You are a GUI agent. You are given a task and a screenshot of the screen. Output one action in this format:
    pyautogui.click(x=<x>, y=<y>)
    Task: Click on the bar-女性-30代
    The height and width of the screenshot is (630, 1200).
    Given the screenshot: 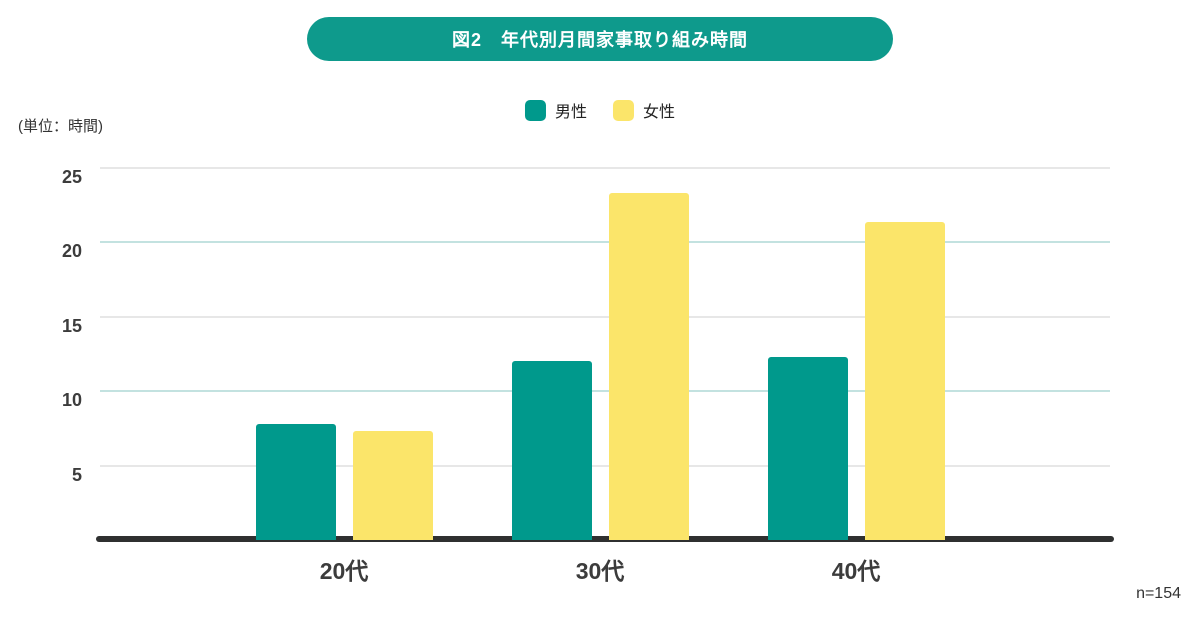 What is the action you would take?
    pyautogui.click(x=648, y=366)
    